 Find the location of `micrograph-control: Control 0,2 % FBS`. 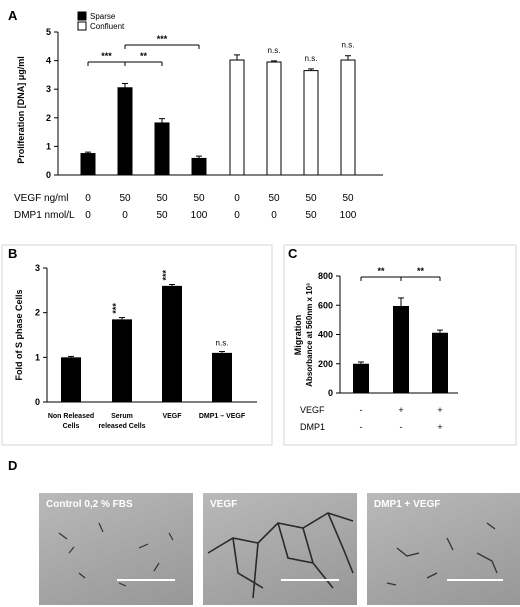

micrograph-control: Control 0,2 % FBS is located at coordinates (116, 549).